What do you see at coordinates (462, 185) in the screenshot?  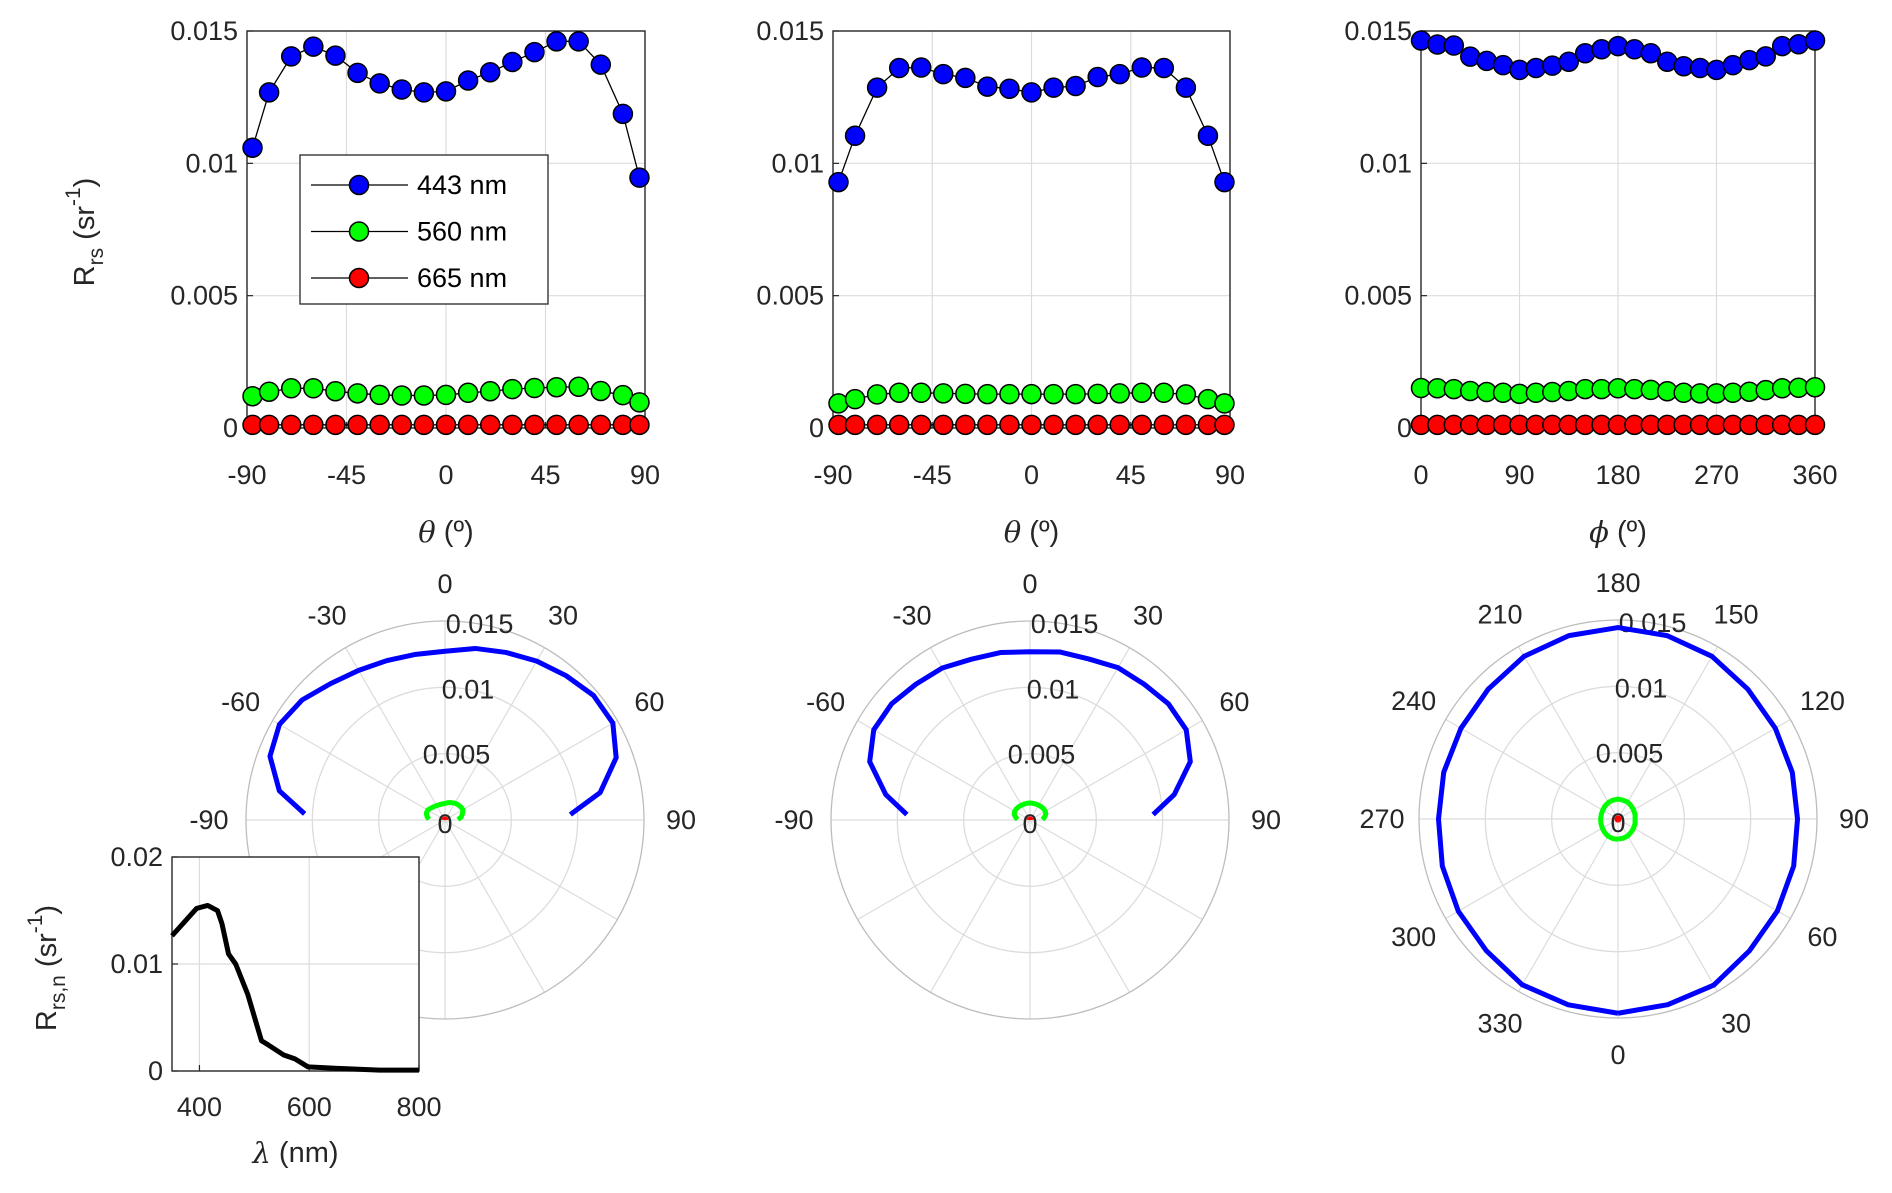 I see `legend-label: 443 nm` at bounding box center [462, 185].